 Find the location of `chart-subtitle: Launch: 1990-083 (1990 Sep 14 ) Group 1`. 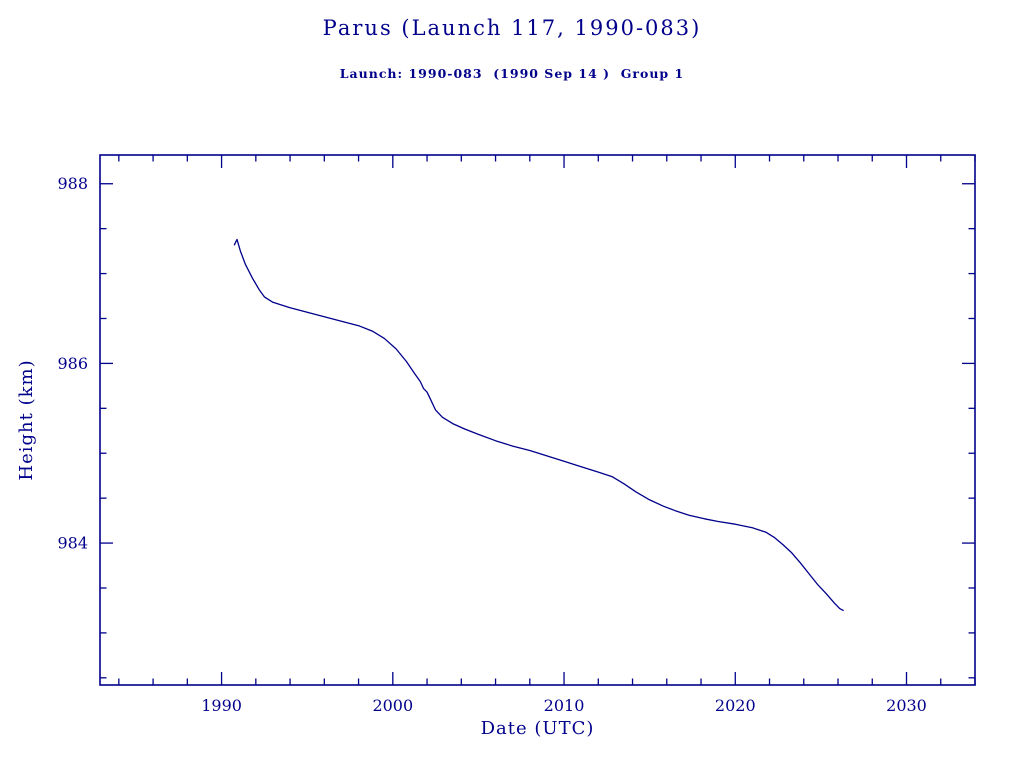

chart-subtitle: Launch: 1990-083 (1990 Sep 14 ) Group 1 is located at coordinates (512, 73).